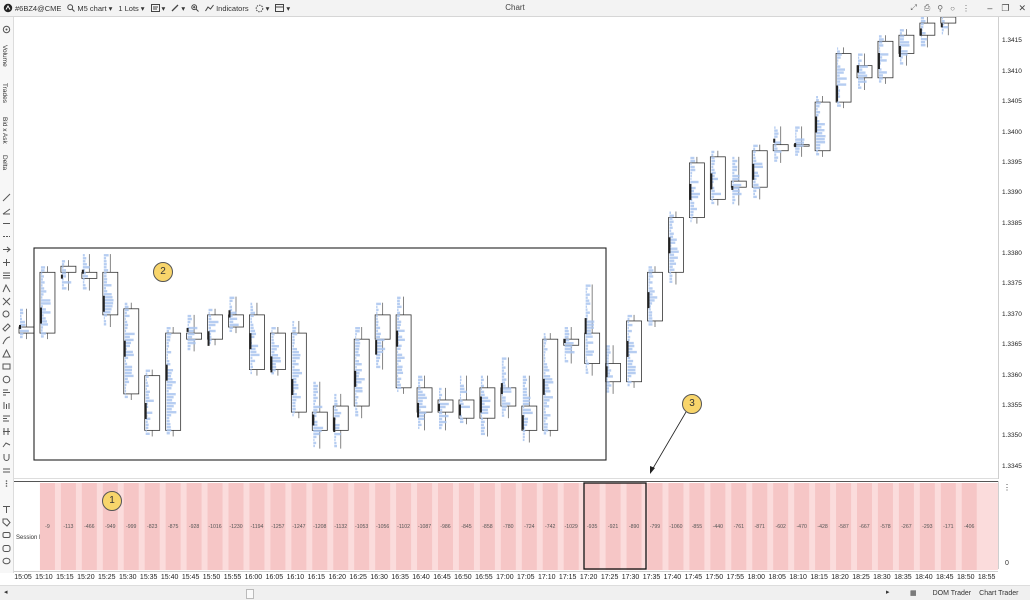  I want to click on calendar-icon: ▦, so click(913, 593).